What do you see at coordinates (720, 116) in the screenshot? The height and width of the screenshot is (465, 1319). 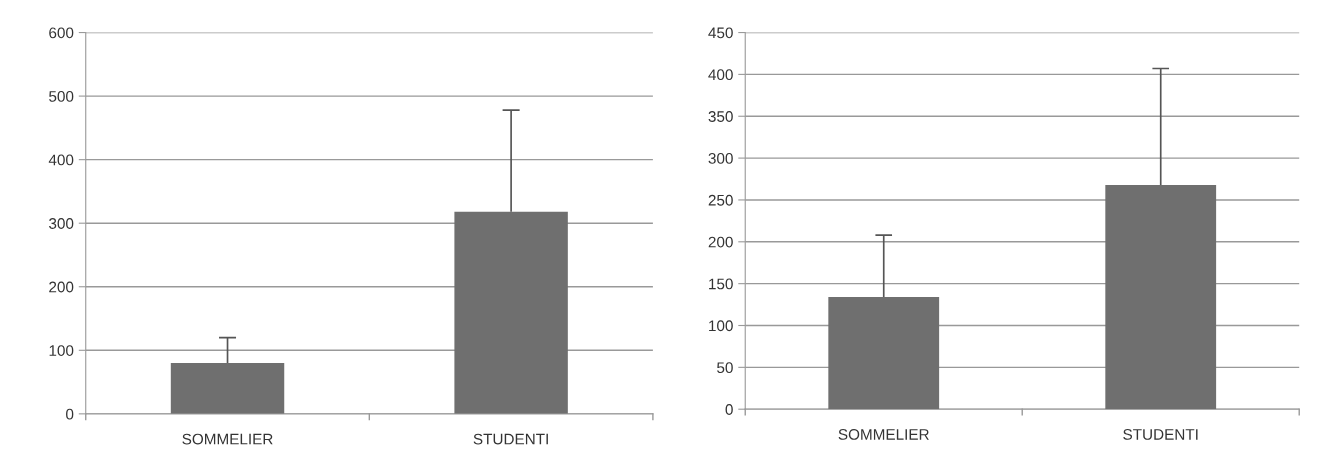 I see `y-tick-label: 350` at bounding box center [720, 116].